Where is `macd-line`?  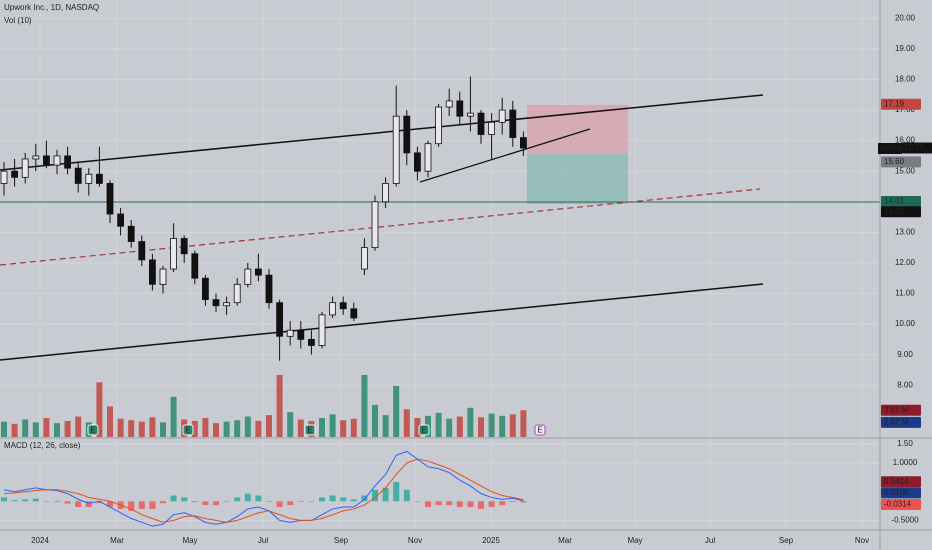
macd-line is located at coordinates (263, 488).